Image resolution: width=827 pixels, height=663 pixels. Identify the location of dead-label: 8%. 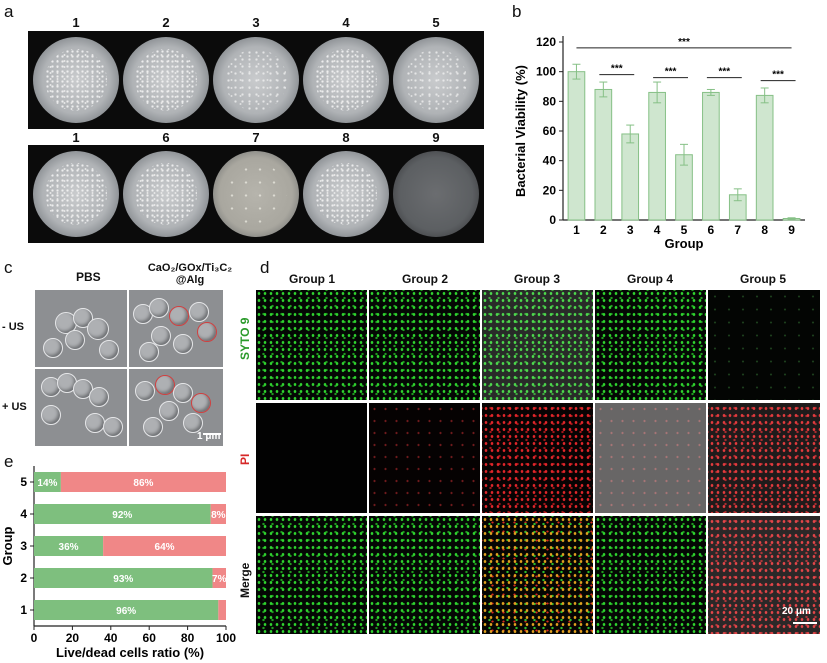
(218, 515).